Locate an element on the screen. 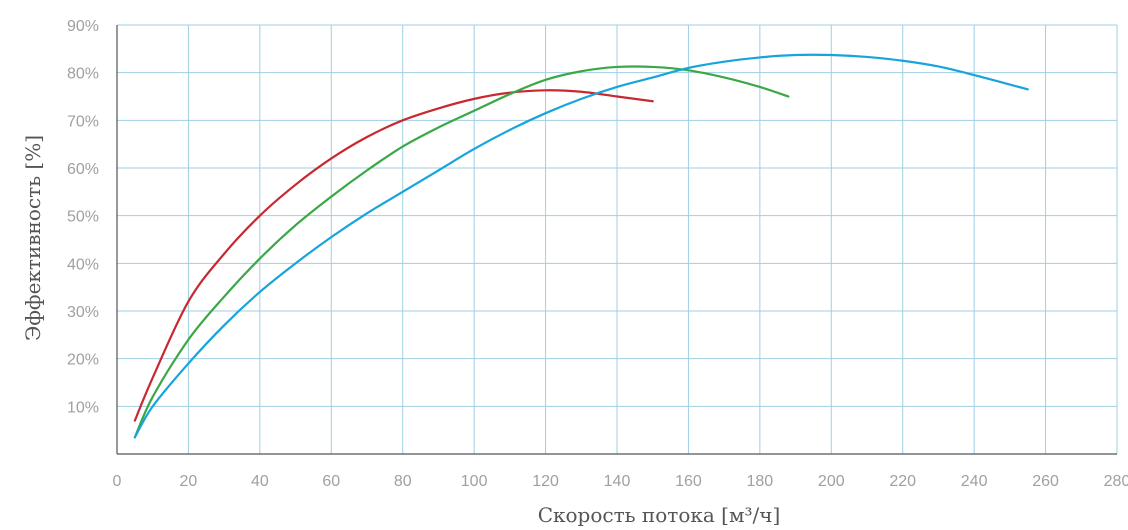  y-tick-label: 80% is located at coordinates (83, 74).